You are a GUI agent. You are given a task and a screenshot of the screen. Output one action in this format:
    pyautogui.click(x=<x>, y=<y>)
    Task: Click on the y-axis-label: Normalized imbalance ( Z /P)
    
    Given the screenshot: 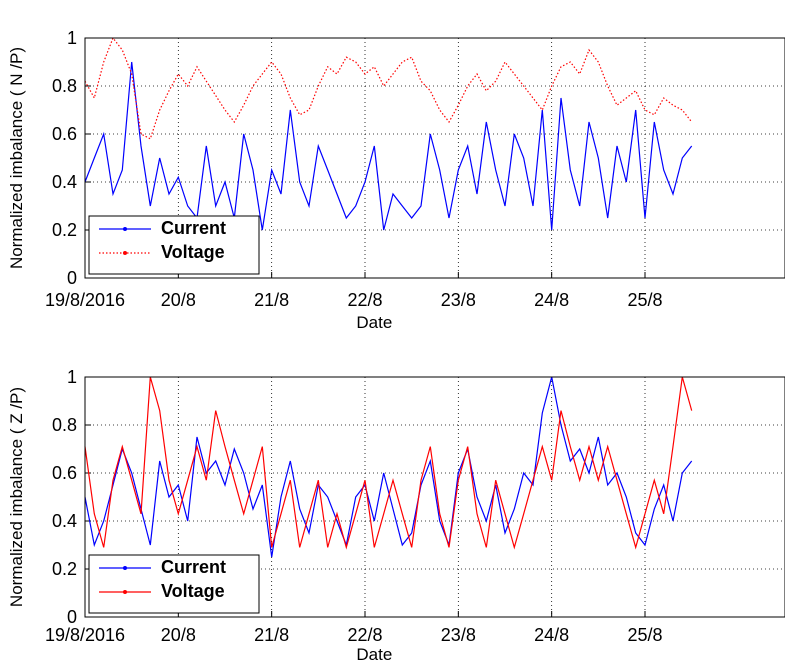 What is the action you would take?
    pyautogui.click(x=16, y=497)
    